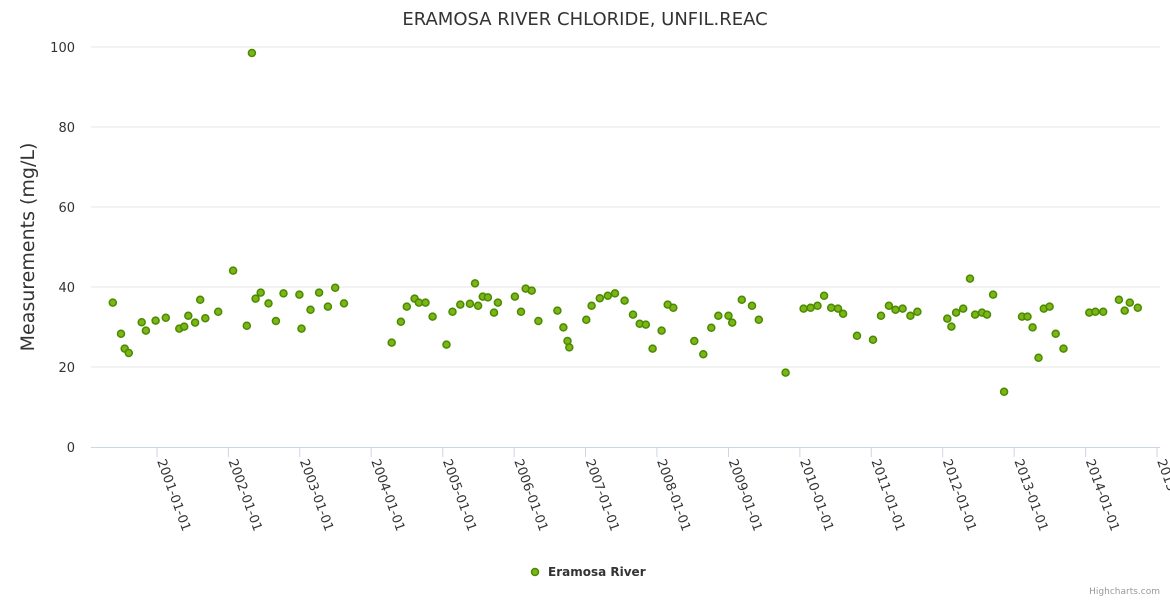  I want to click on credits-link: Highcharts.com, so click(1124, 592).